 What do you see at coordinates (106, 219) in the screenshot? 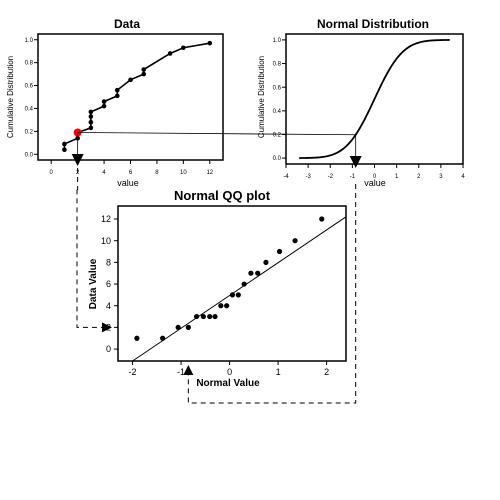
I see `y-tick-label: 12` at bounding box center [106, 219].